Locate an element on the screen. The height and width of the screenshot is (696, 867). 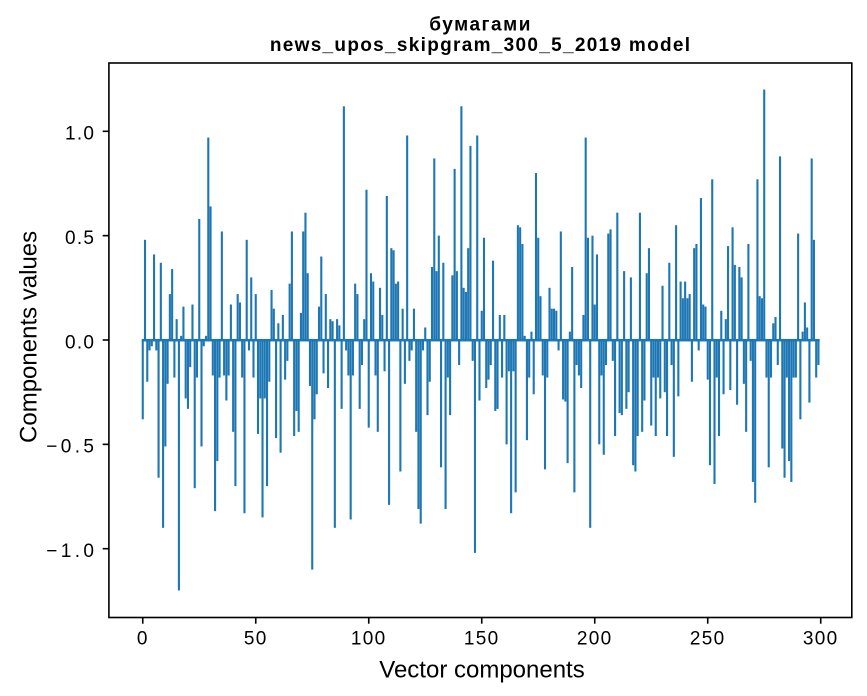
svg-text: Components values is located at coordinates (29, 337).